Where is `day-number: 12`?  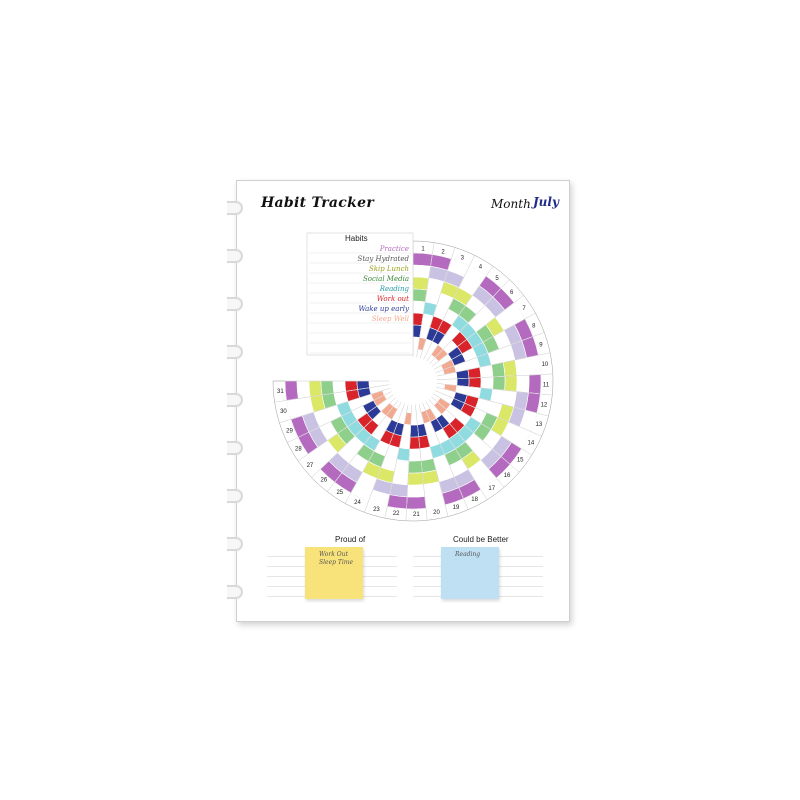 day-number: 12 is located at coordinates (544, 405).